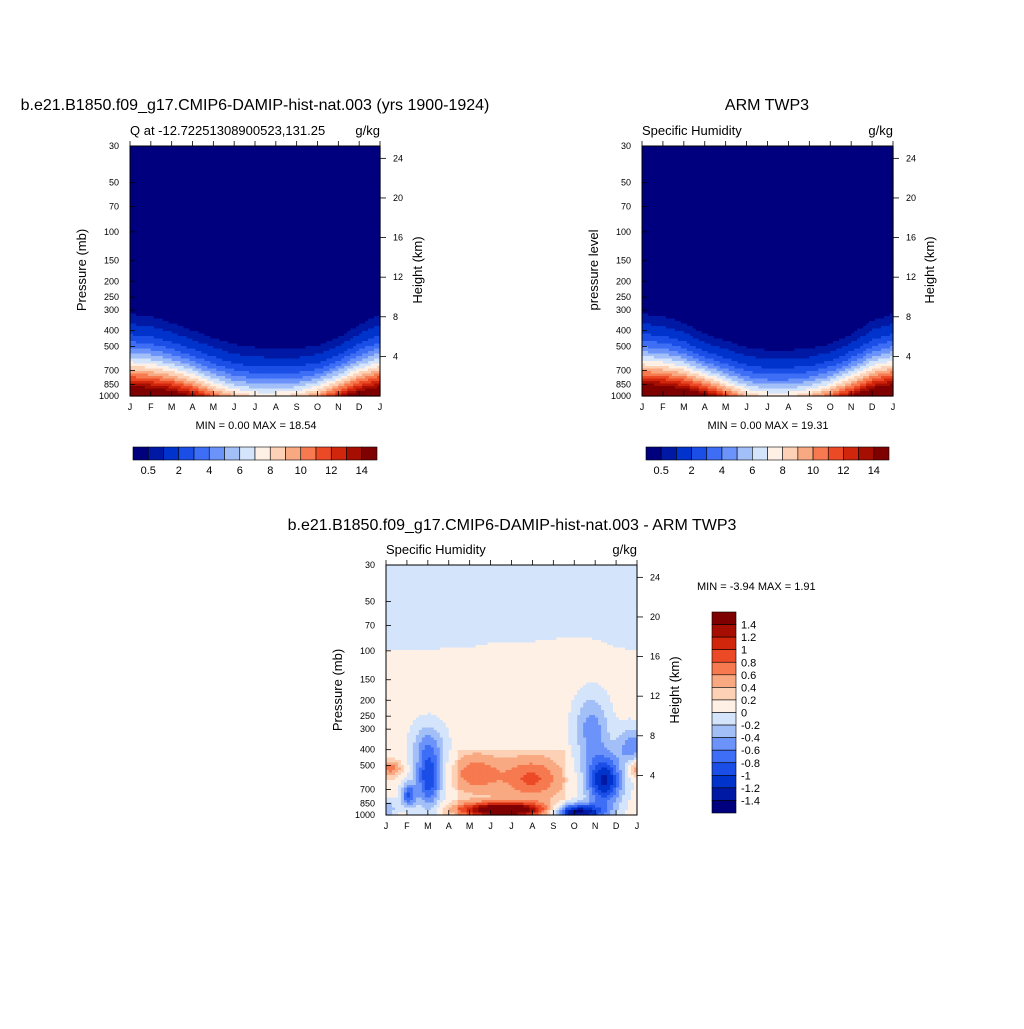 This screenshot has width=1024, height=1029. I want to click on panel-1-stats: MIN = 0.00 MAX = 18.54, so click(255, 426).